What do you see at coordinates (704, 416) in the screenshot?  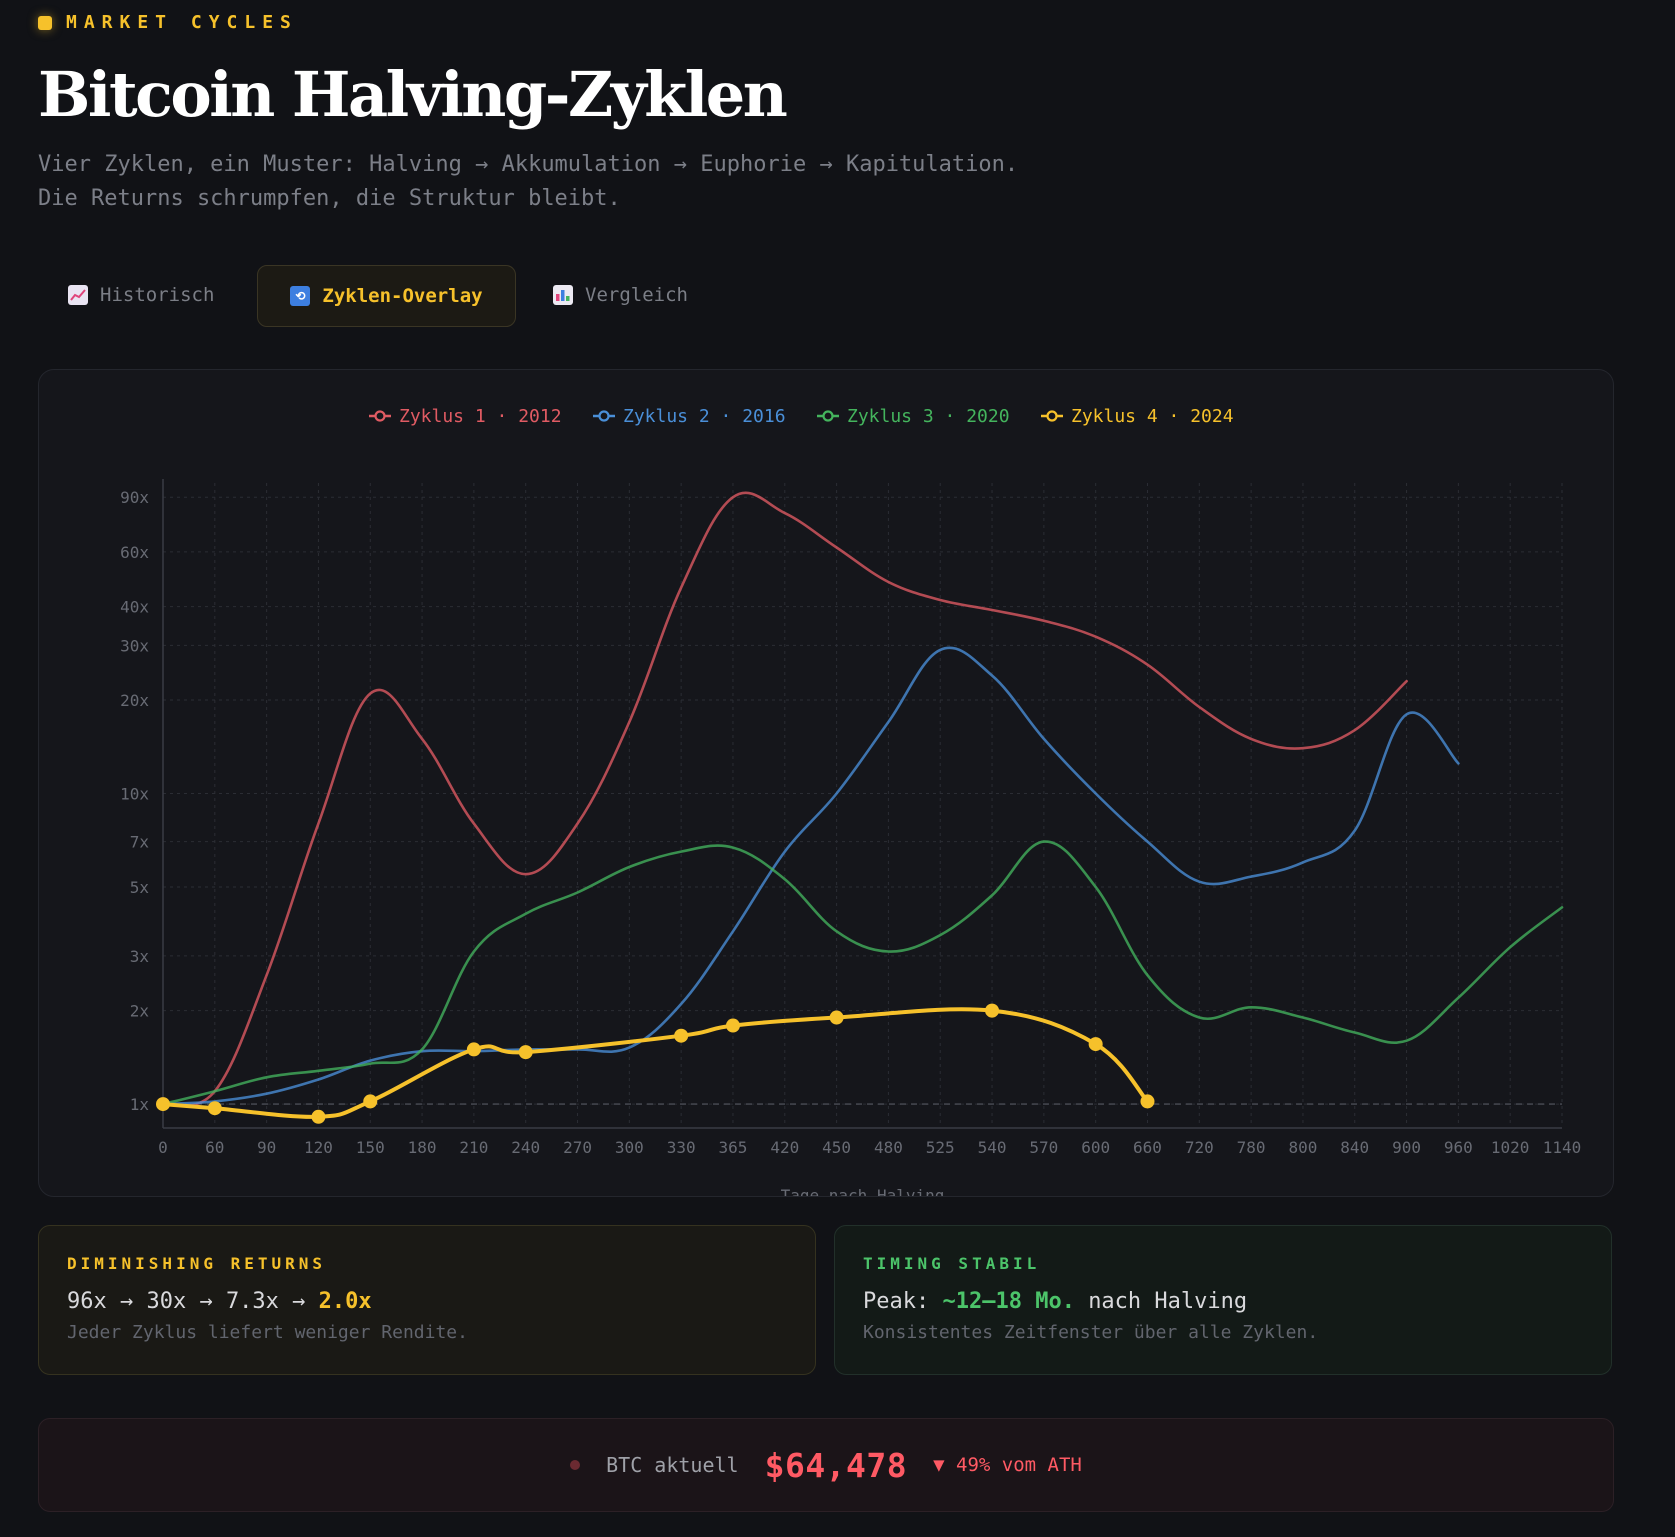 I see `legend-item-label: Zyklus 2 · 2016` at bounding box center [704, 416].